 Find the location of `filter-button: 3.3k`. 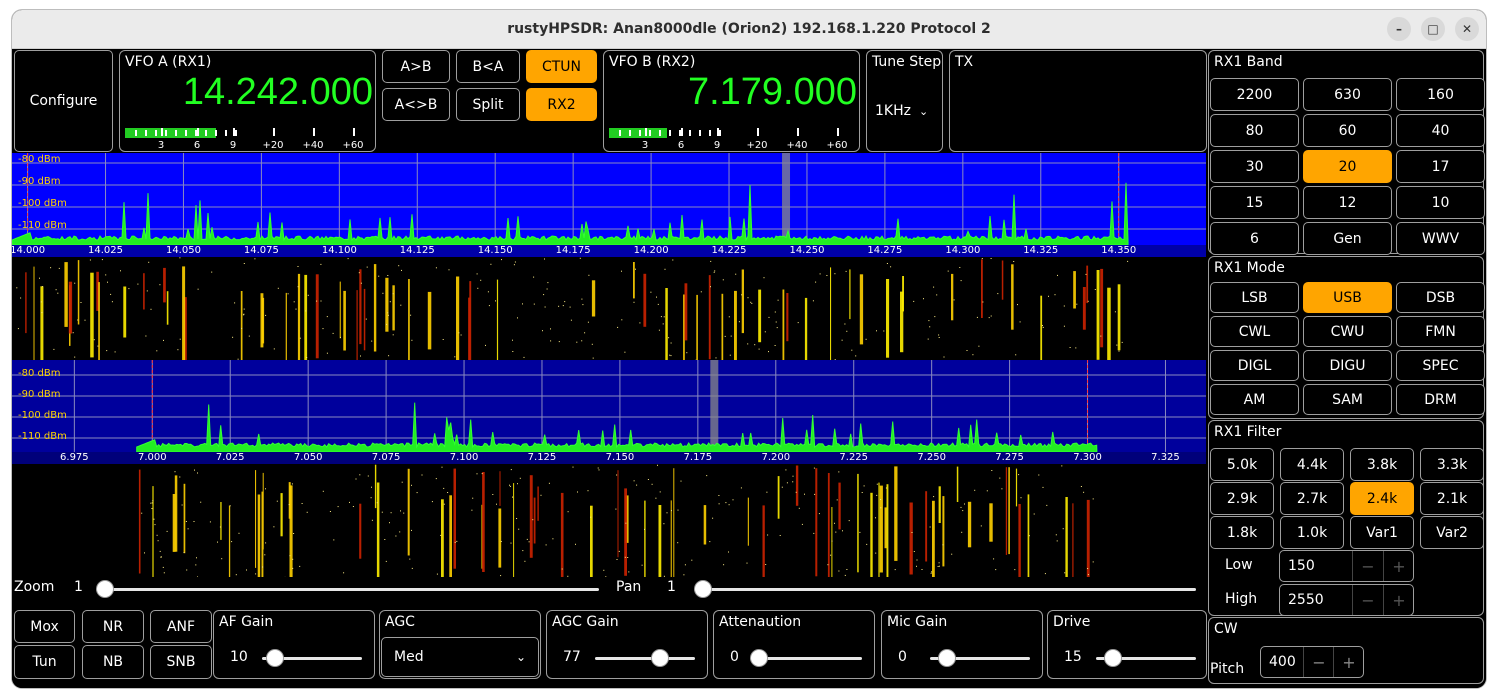

filter-button: 3.3k is located at coordinates (1452, 464).